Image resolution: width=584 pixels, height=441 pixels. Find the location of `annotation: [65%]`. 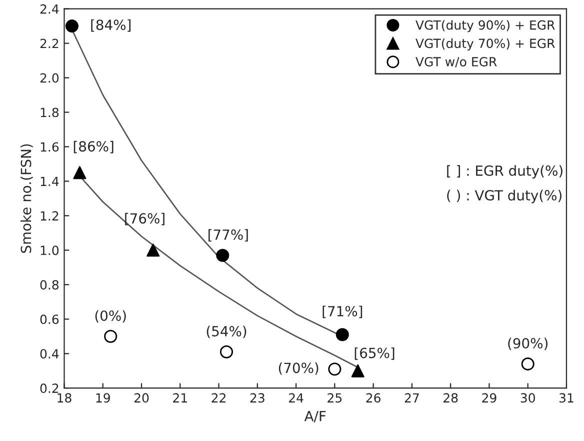

annotation: [65%] is located at coordinates (374, 353).